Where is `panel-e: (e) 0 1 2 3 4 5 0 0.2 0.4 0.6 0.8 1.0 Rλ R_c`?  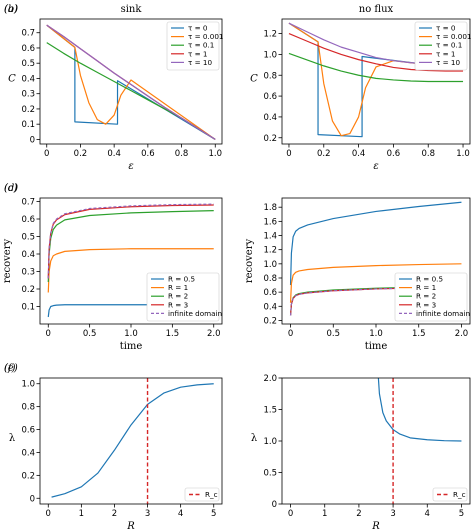
panel-e: (e) 0 1 2 3 4 5 0 0.2 0.4 0.6 0.8 1.0 Rλ R_c is located at coordinates (113, 446).